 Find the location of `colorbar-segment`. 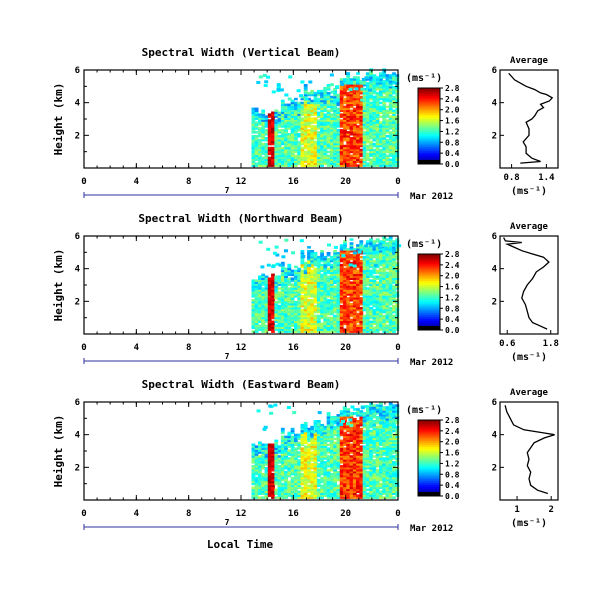

colorbar-segment is located at coordinates (429, 291).